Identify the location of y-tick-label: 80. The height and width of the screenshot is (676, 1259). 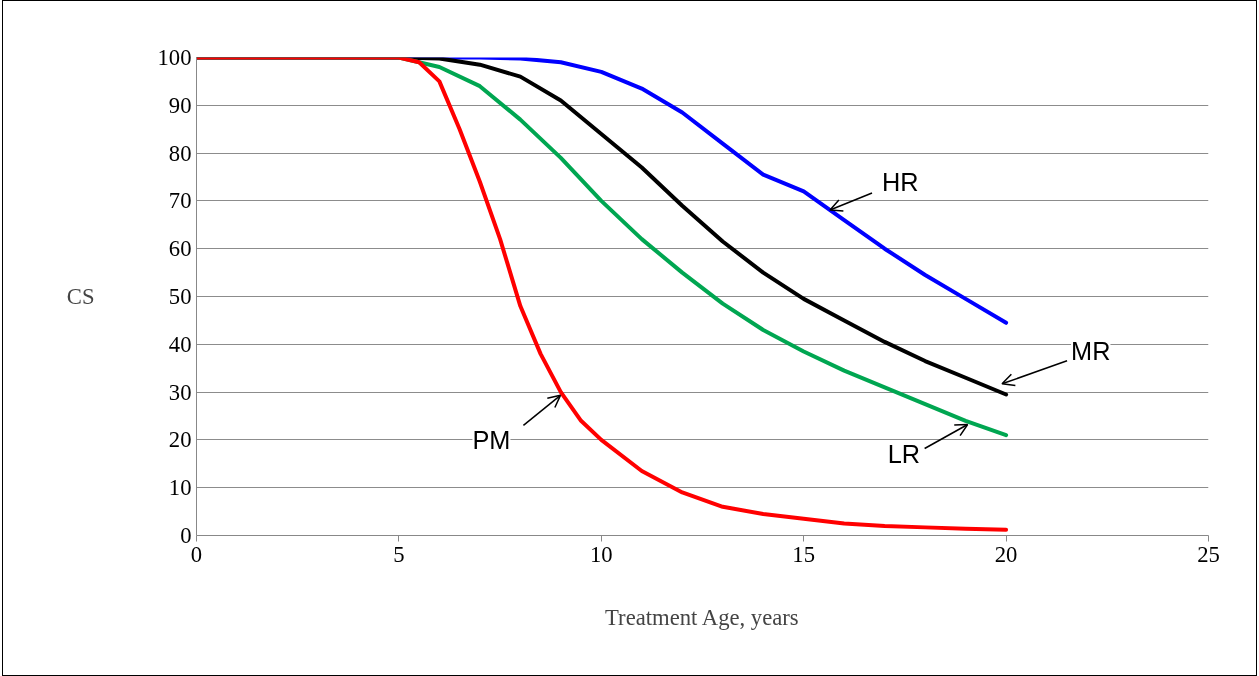
(180, 153).